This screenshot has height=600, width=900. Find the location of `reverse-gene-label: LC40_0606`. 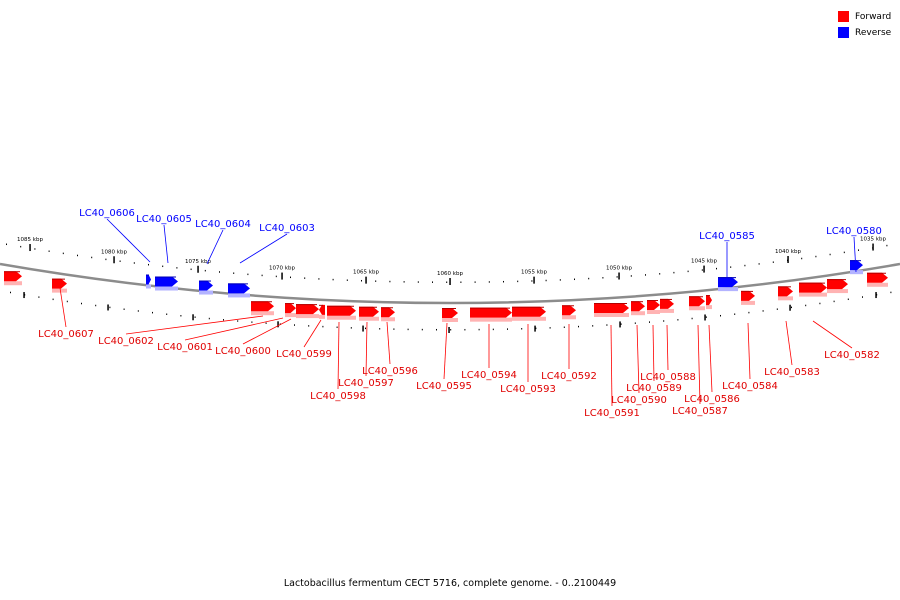

reverse-gene-label: LC40_0606 is located at coordinates (107, 213).